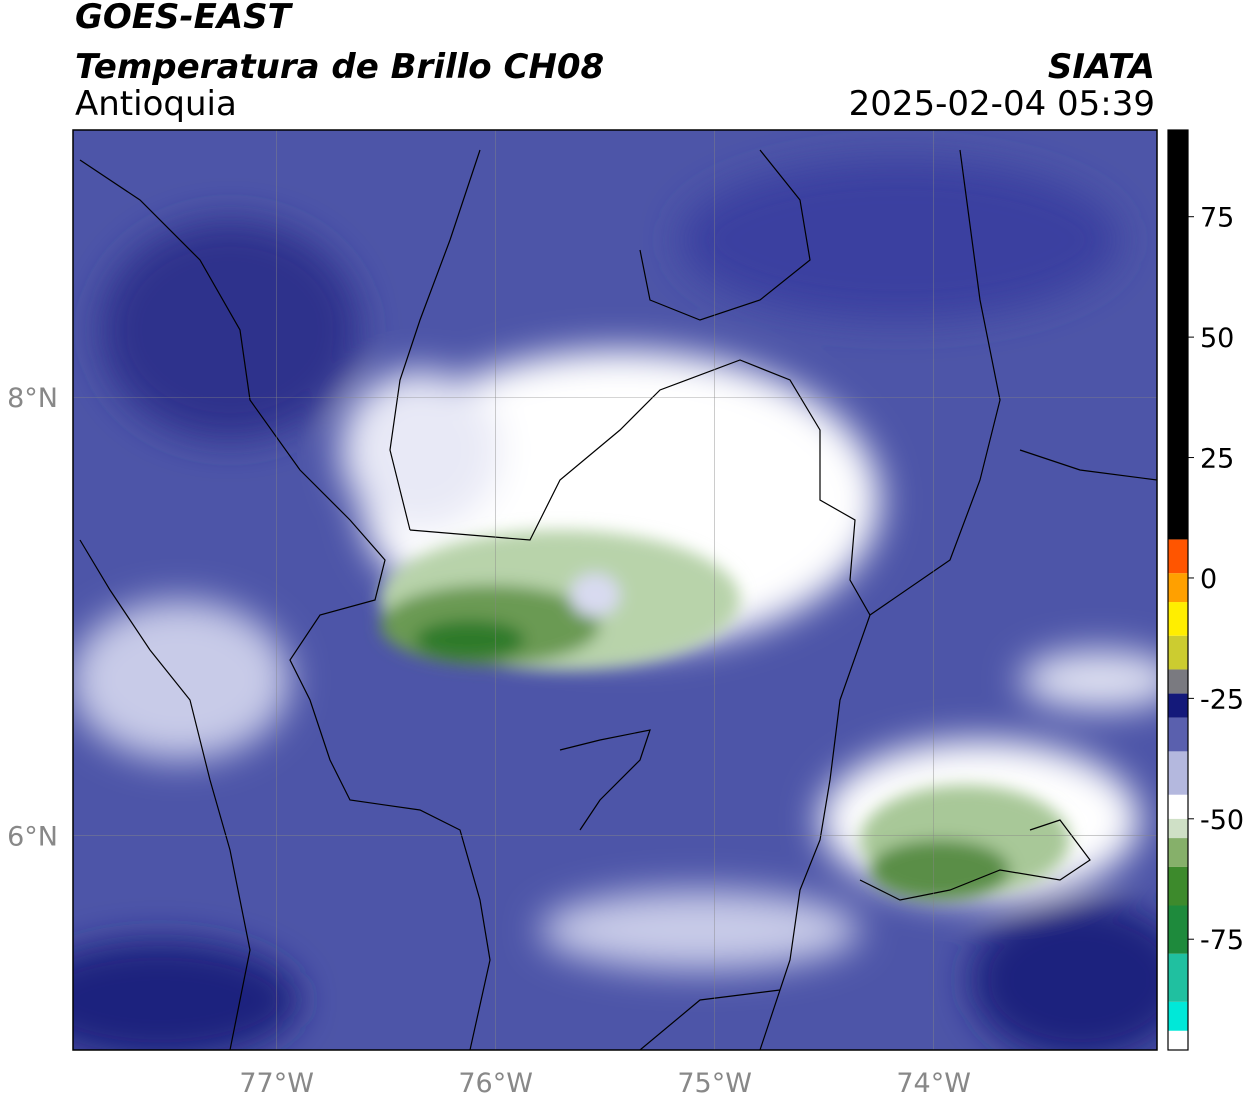  Describe the element at coordinates (1222, 699) in the screenshot. I see `colorbar-tick-label: -25` at that location.